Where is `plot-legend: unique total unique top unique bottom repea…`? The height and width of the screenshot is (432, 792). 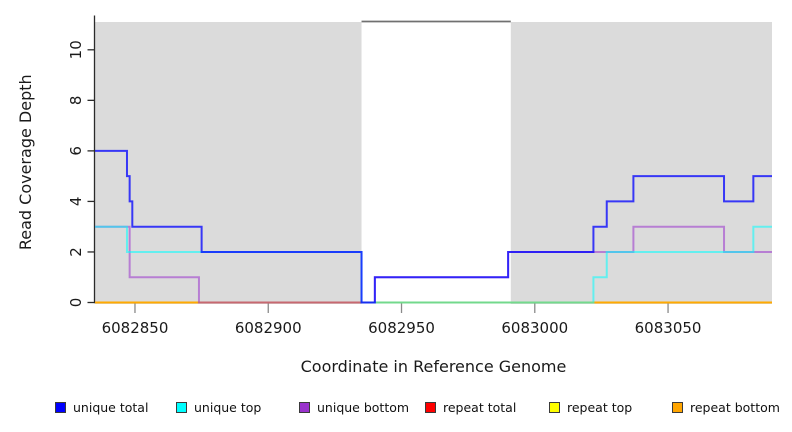
plot-legend: unique total unique top unique bottom repea… is located at coordinates (396, 409).